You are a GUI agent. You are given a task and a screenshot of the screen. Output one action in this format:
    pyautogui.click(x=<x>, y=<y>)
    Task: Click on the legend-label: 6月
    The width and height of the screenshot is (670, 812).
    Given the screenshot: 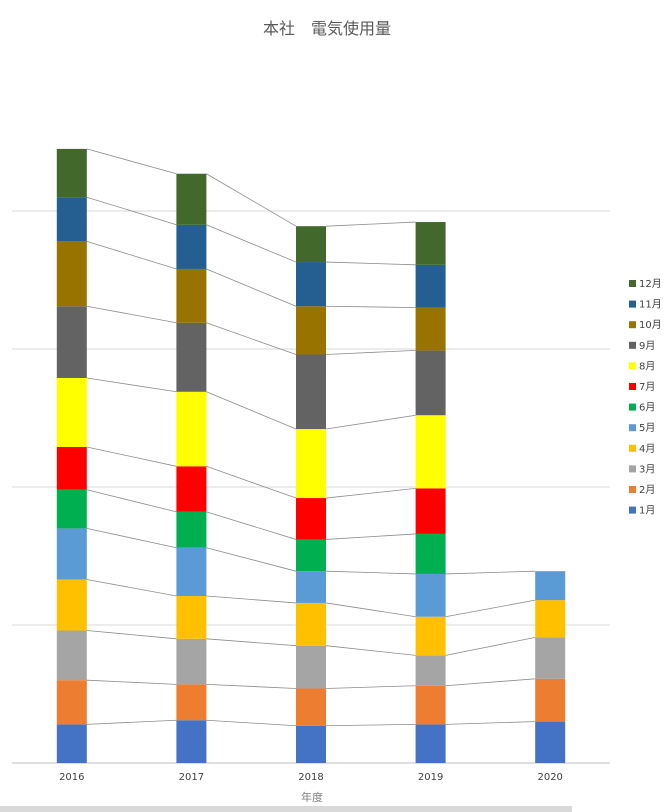 What is the action you would take?
    pyautogui.click(x=647, y=408)
    